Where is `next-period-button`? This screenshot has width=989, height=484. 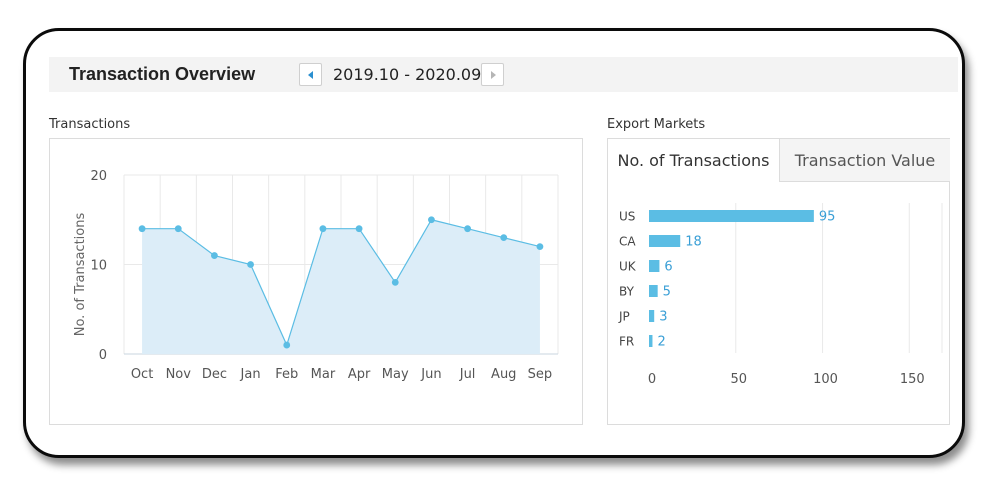
next-period-button is located at coordinates (492, 74).